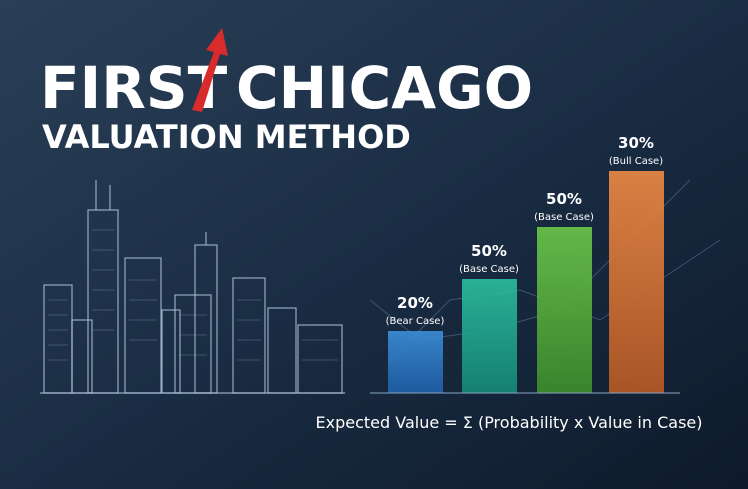 The width and height of the screenshot is (748, 489). What do you see at coordinates (636, 143) in the screenshot?
I see `scenario-percent: 30%` at bounding box center [636, 143].